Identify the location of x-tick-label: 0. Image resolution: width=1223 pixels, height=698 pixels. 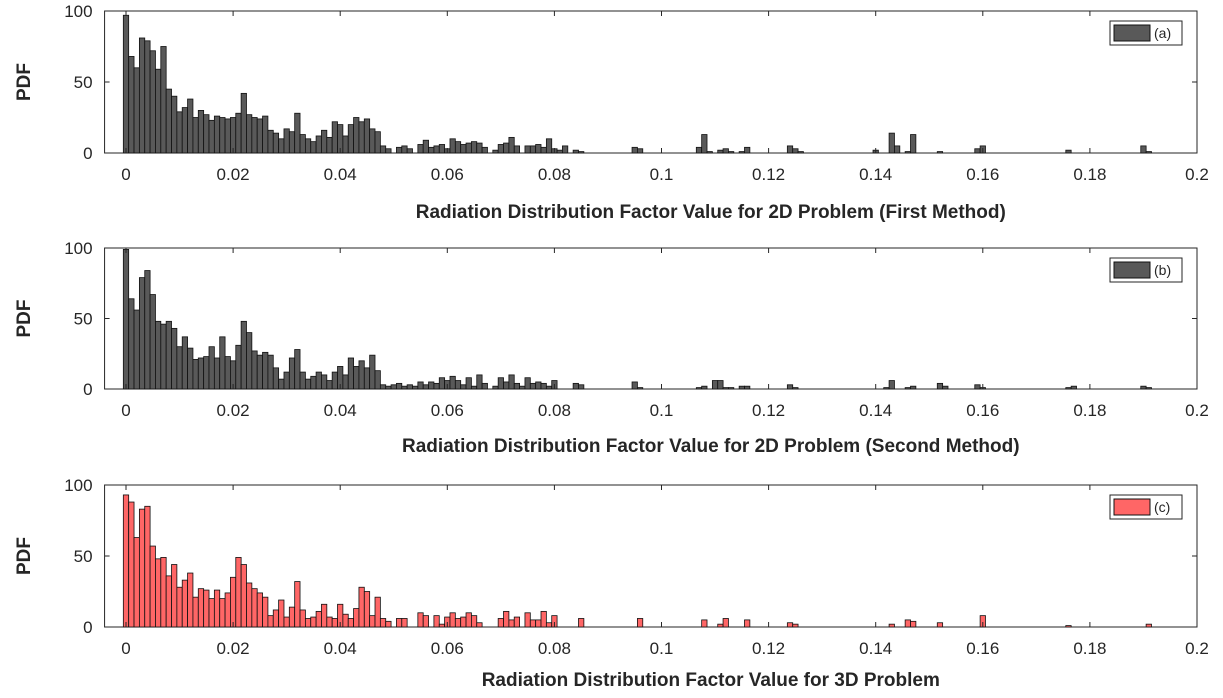
(125, 174).